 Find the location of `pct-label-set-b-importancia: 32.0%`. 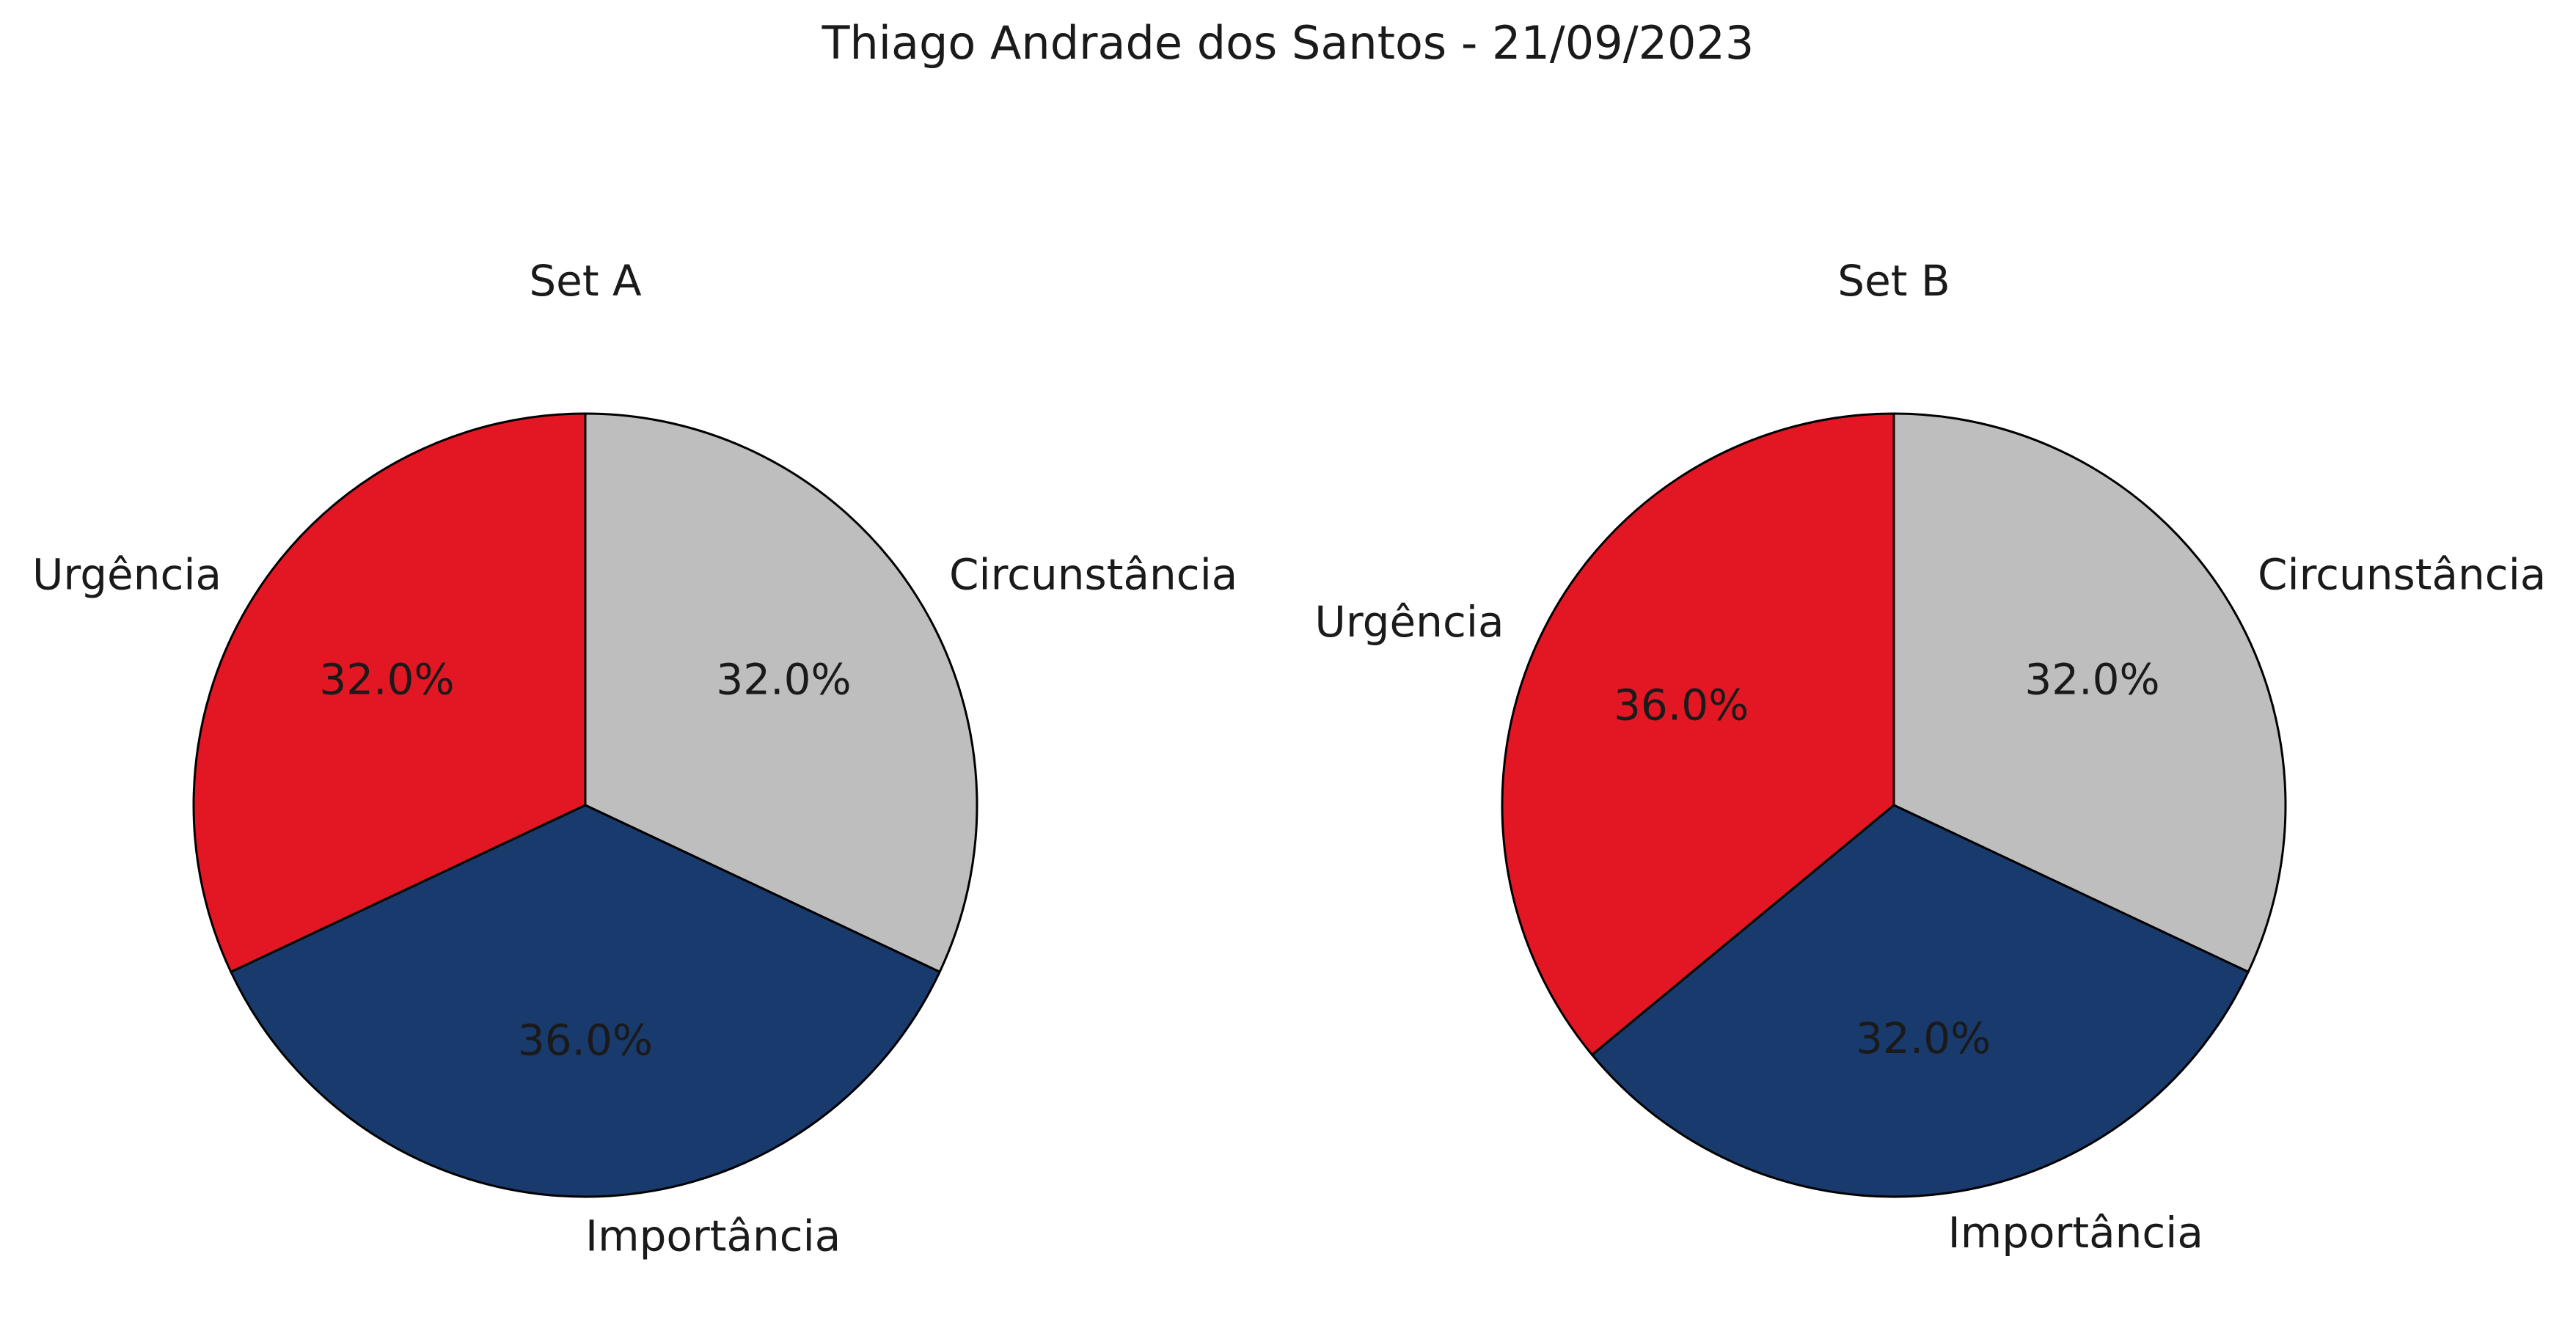

pct-label-set-b-importancia: 32.0% is located at coordinates (1923, 1038).